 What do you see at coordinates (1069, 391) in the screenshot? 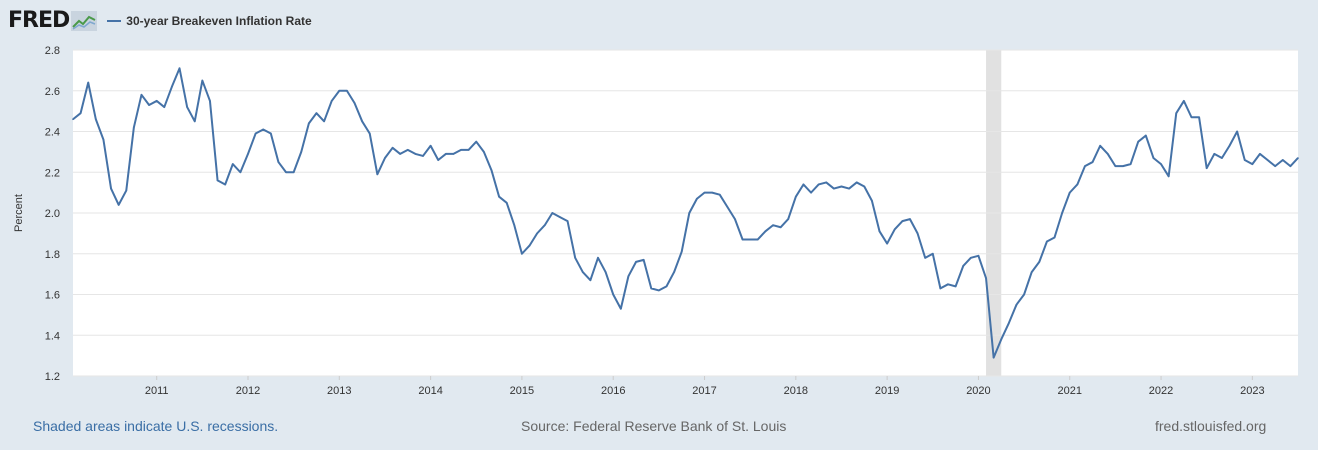
I see `x-tick-label: 2021` at bounding box center [1069, 391].